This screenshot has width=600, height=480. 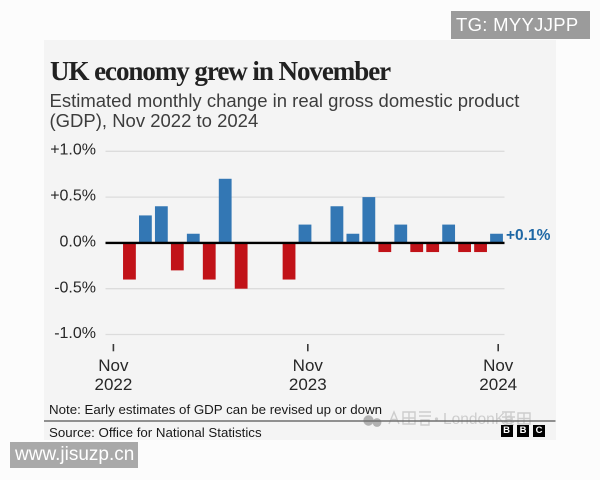 What do you see at coordinates (75, 333) in the screenshot?
I see `svg-text: -1.0%` at bounding box center [75, 333].